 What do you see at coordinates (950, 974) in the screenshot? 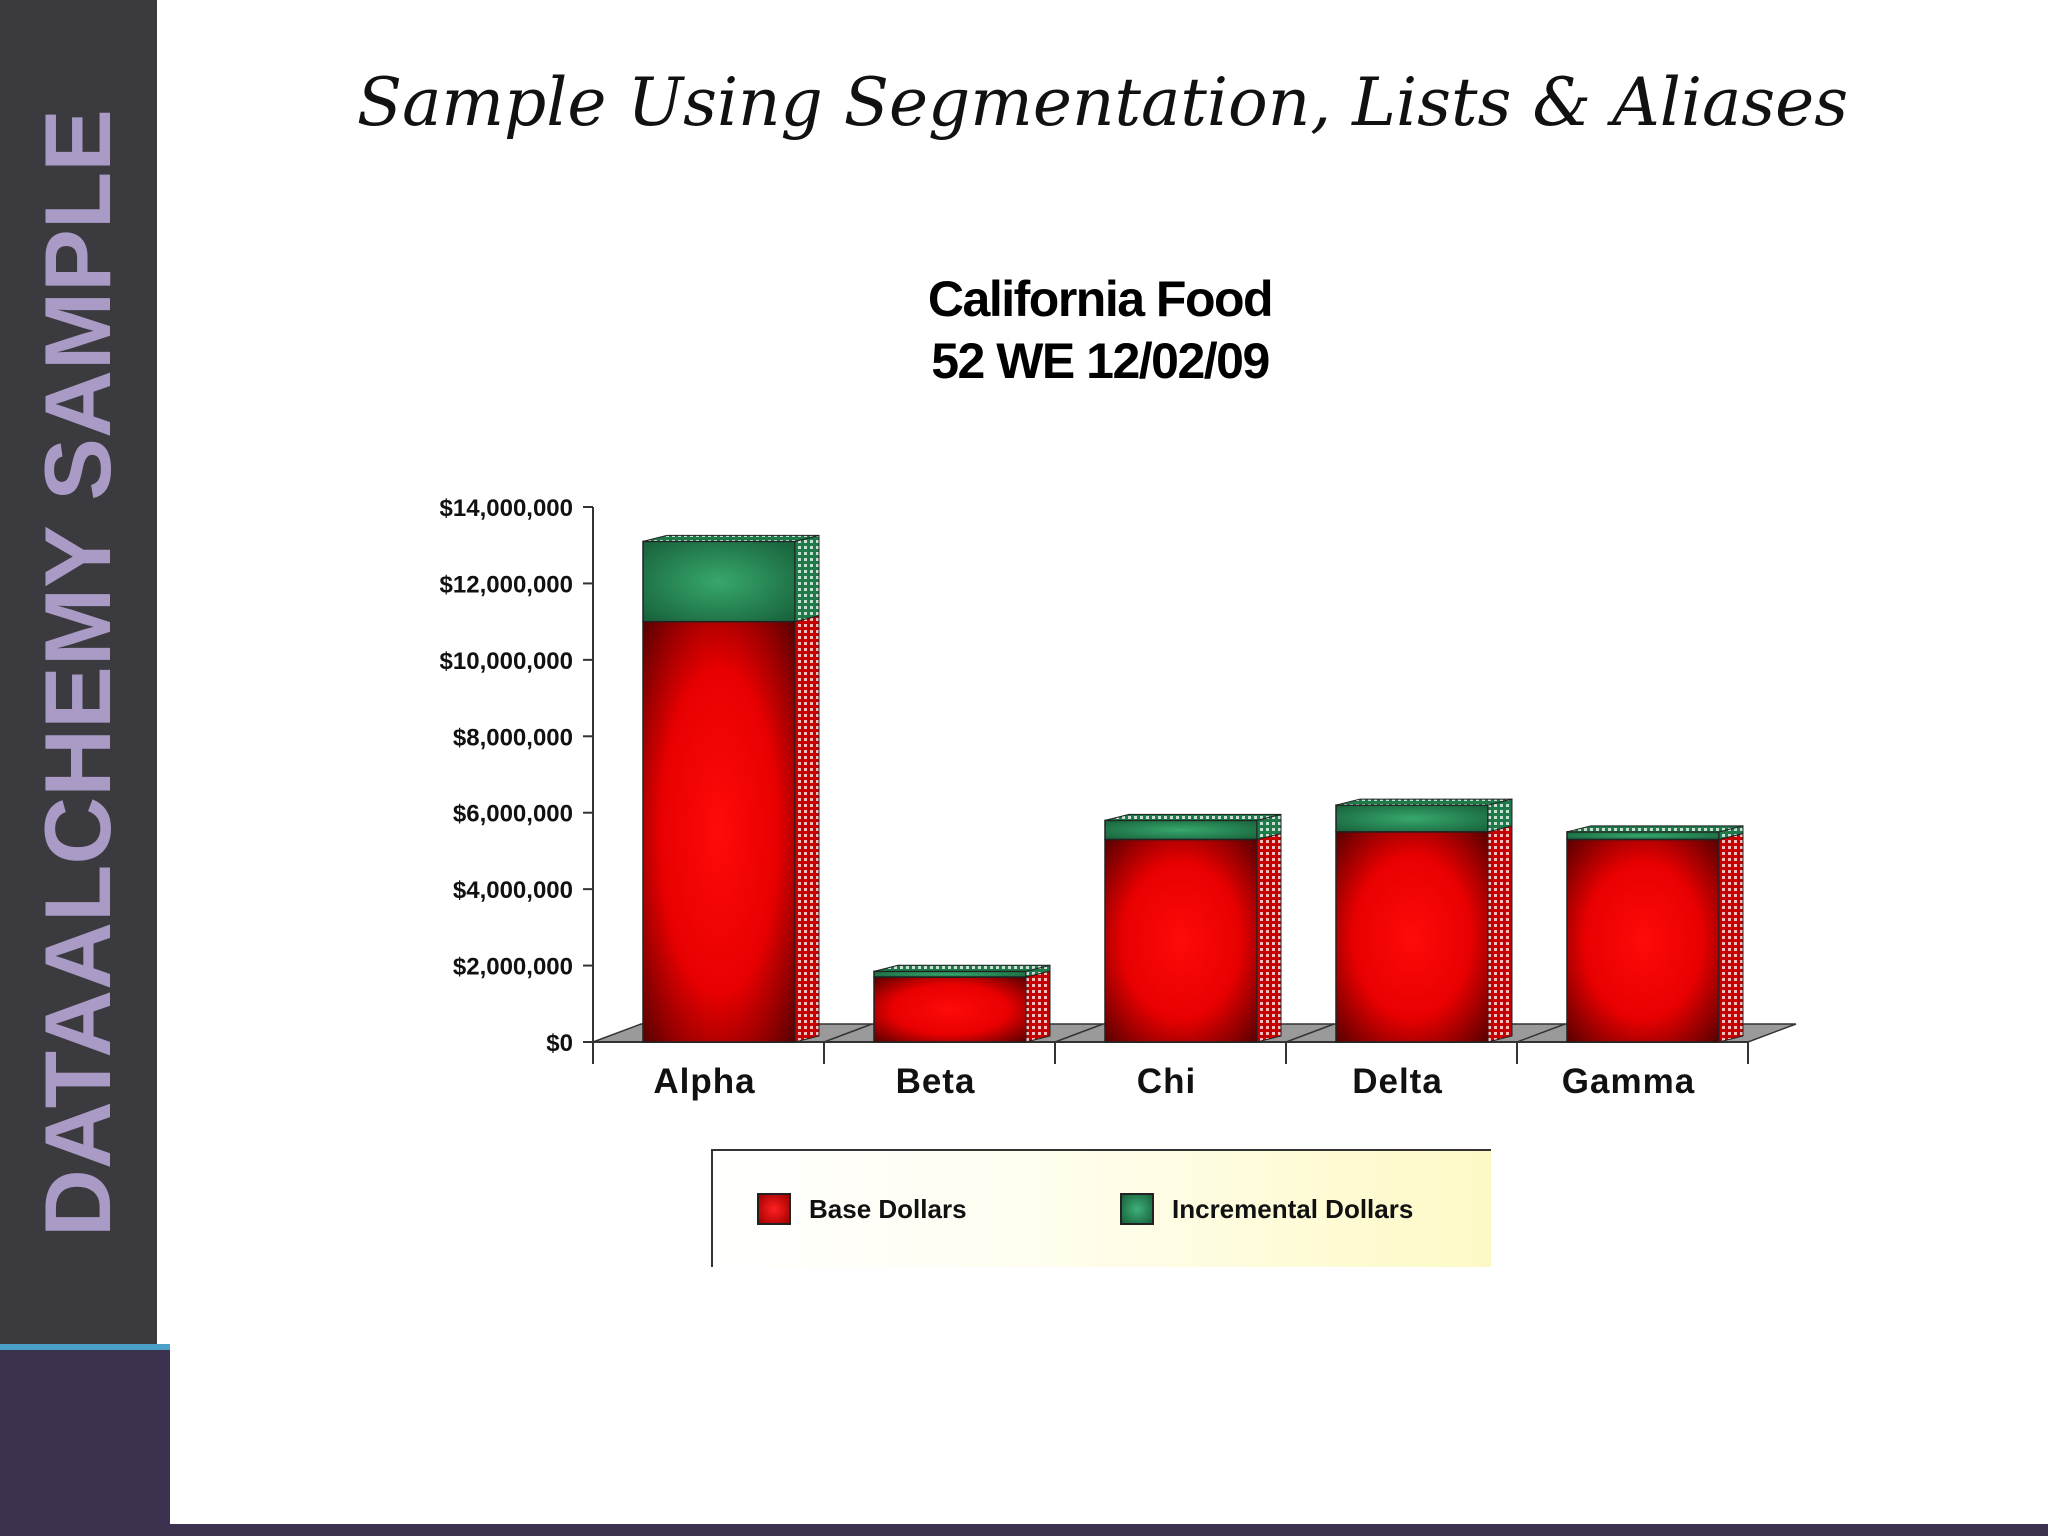
I see `bar-incremental-beta` at bounding box center [950, 974].